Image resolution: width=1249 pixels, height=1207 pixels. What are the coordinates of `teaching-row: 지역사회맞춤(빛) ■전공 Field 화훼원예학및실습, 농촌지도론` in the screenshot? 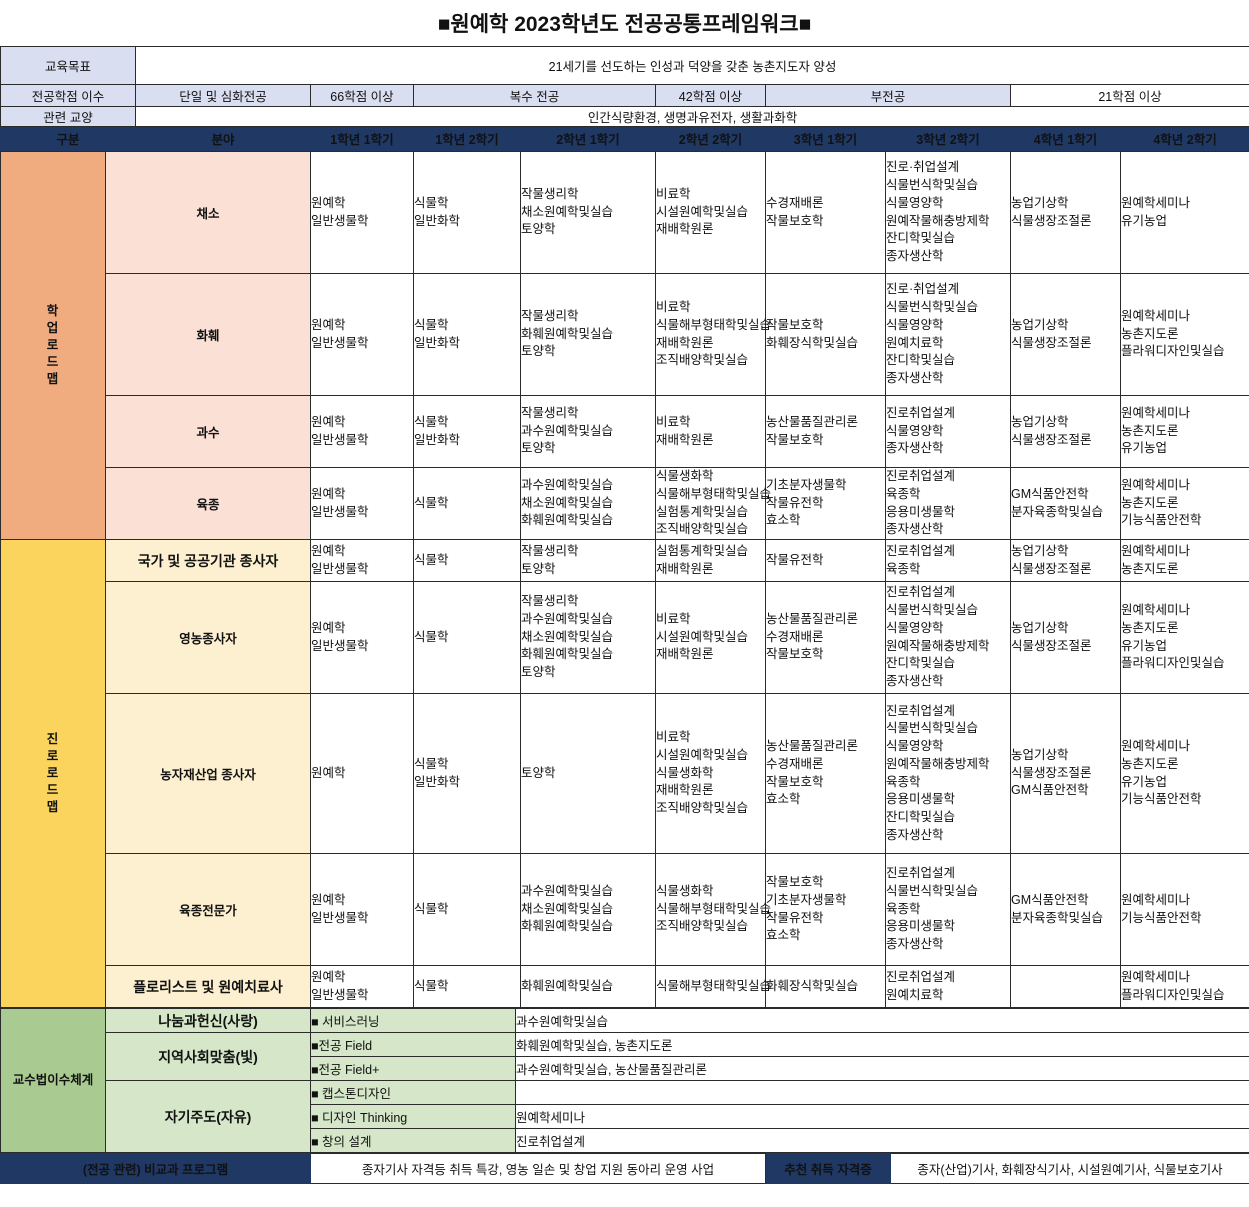 It's located at (625, 1056).